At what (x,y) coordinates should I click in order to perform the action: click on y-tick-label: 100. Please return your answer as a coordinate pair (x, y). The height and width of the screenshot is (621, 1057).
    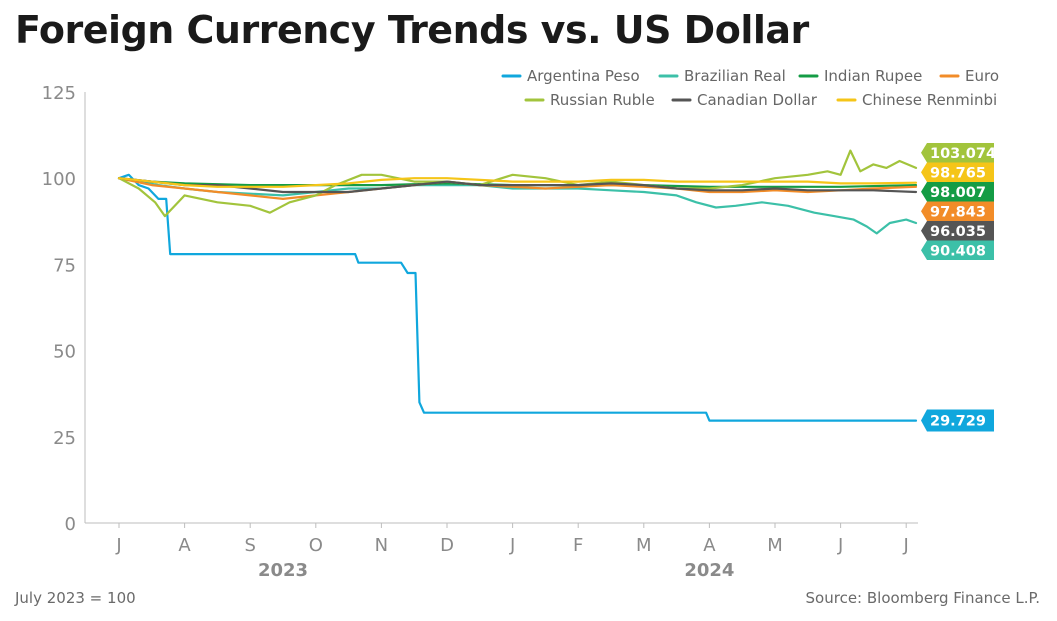
    Looking at the image, I should click on (59, 179).